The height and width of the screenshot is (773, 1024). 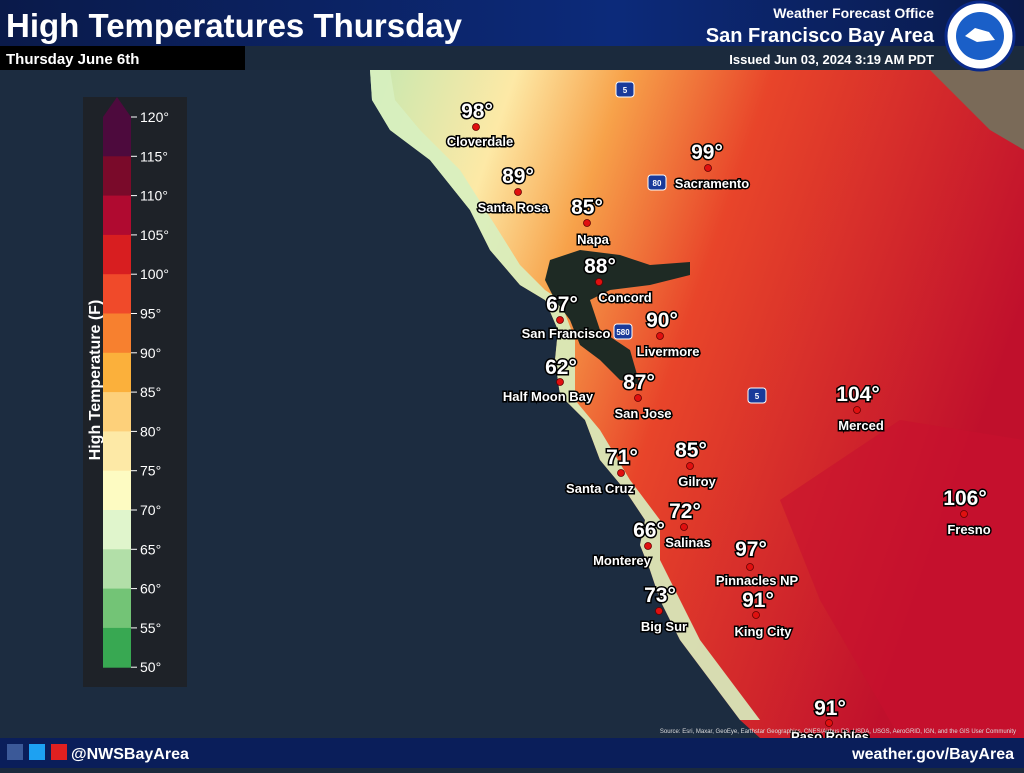 What do you see at coordinates (861, 425) in the screenshot?
I see `city-name: Merced` at bounding box center [861, 425].